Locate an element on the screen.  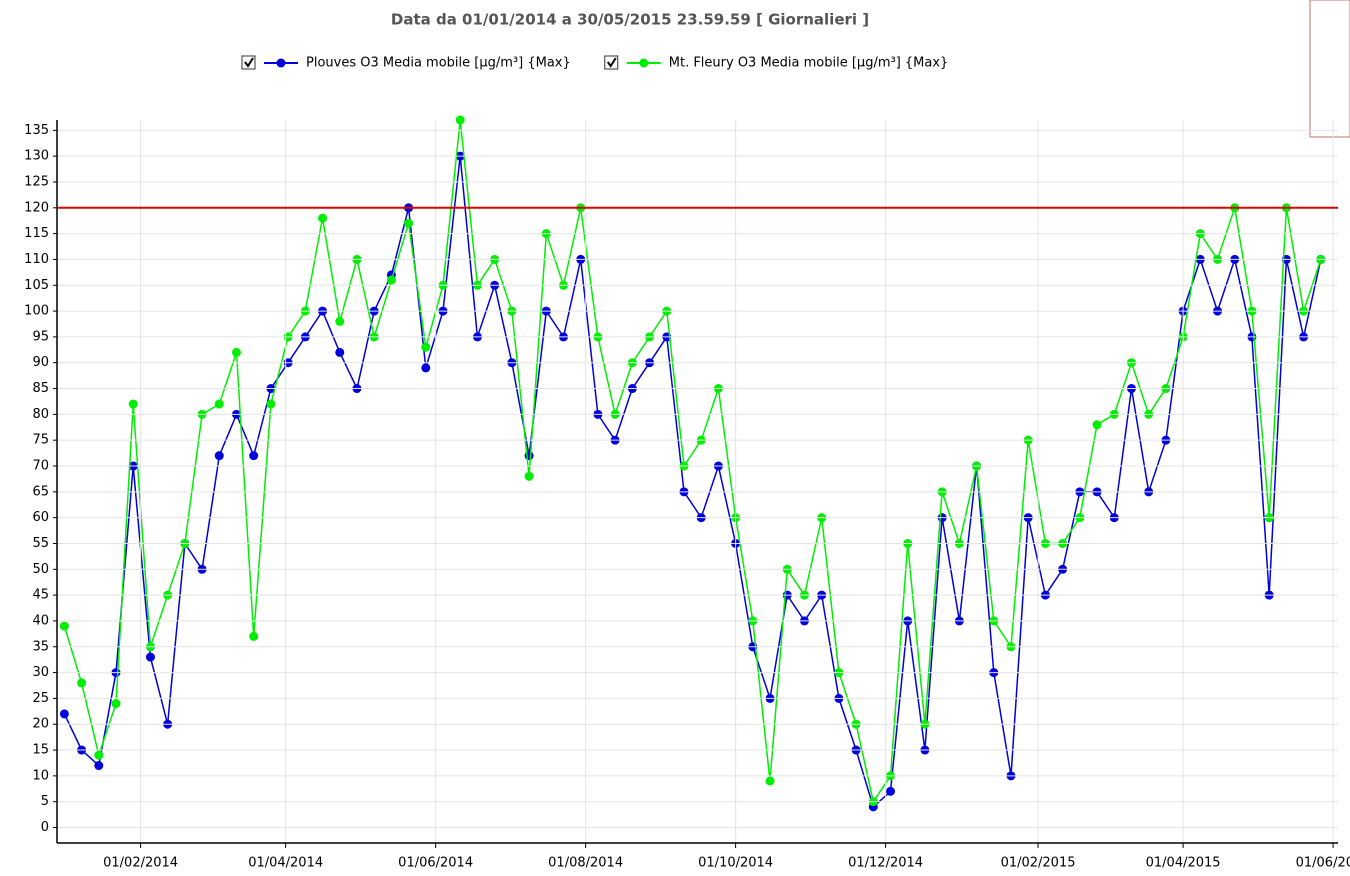
y-tick-label: 85 is located at coordinates (40, 388).